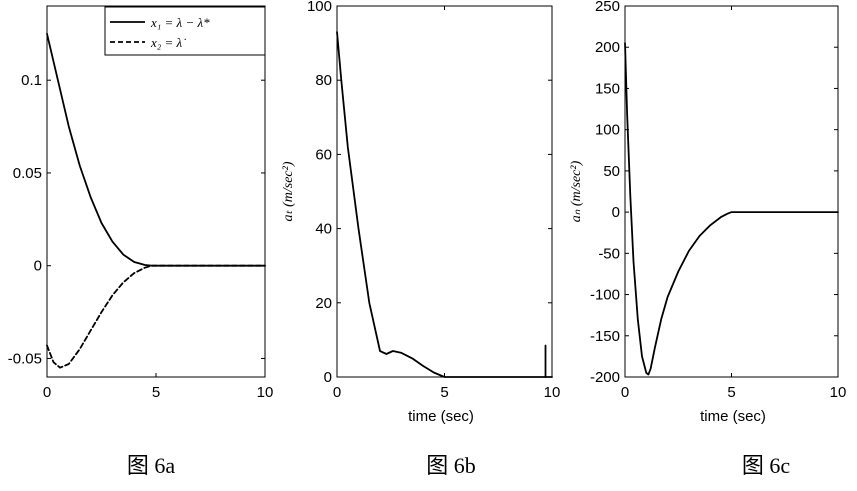 The width and height of the screenshot is (857, 491). I want to click on y-tick-label: 40, so click(323, 229).